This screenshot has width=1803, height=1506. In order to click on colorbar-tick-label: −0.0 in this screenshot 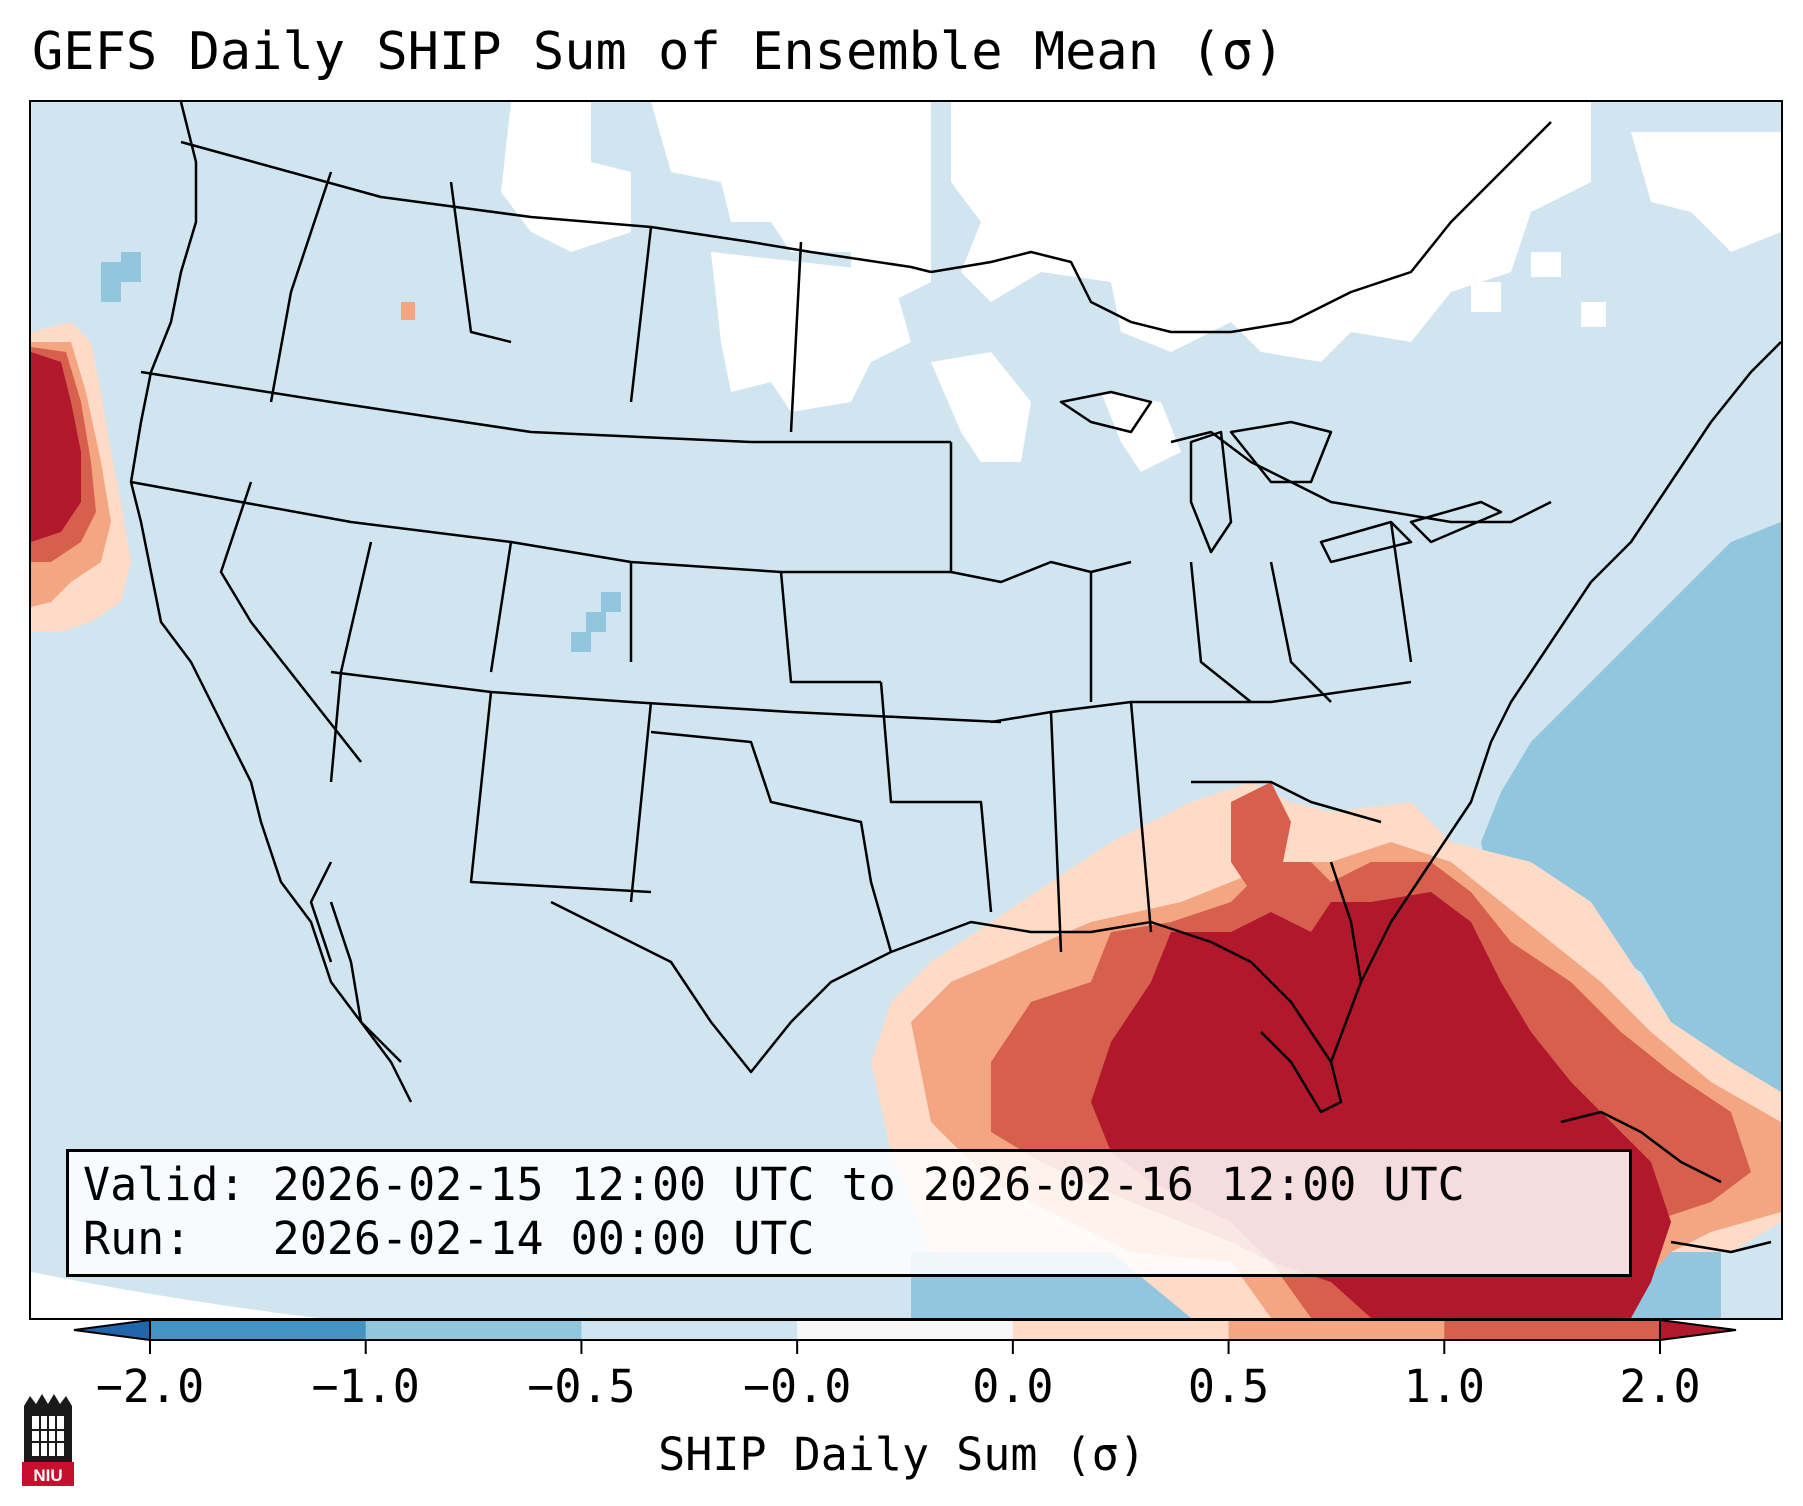, I will do `click(797, 1386)`.